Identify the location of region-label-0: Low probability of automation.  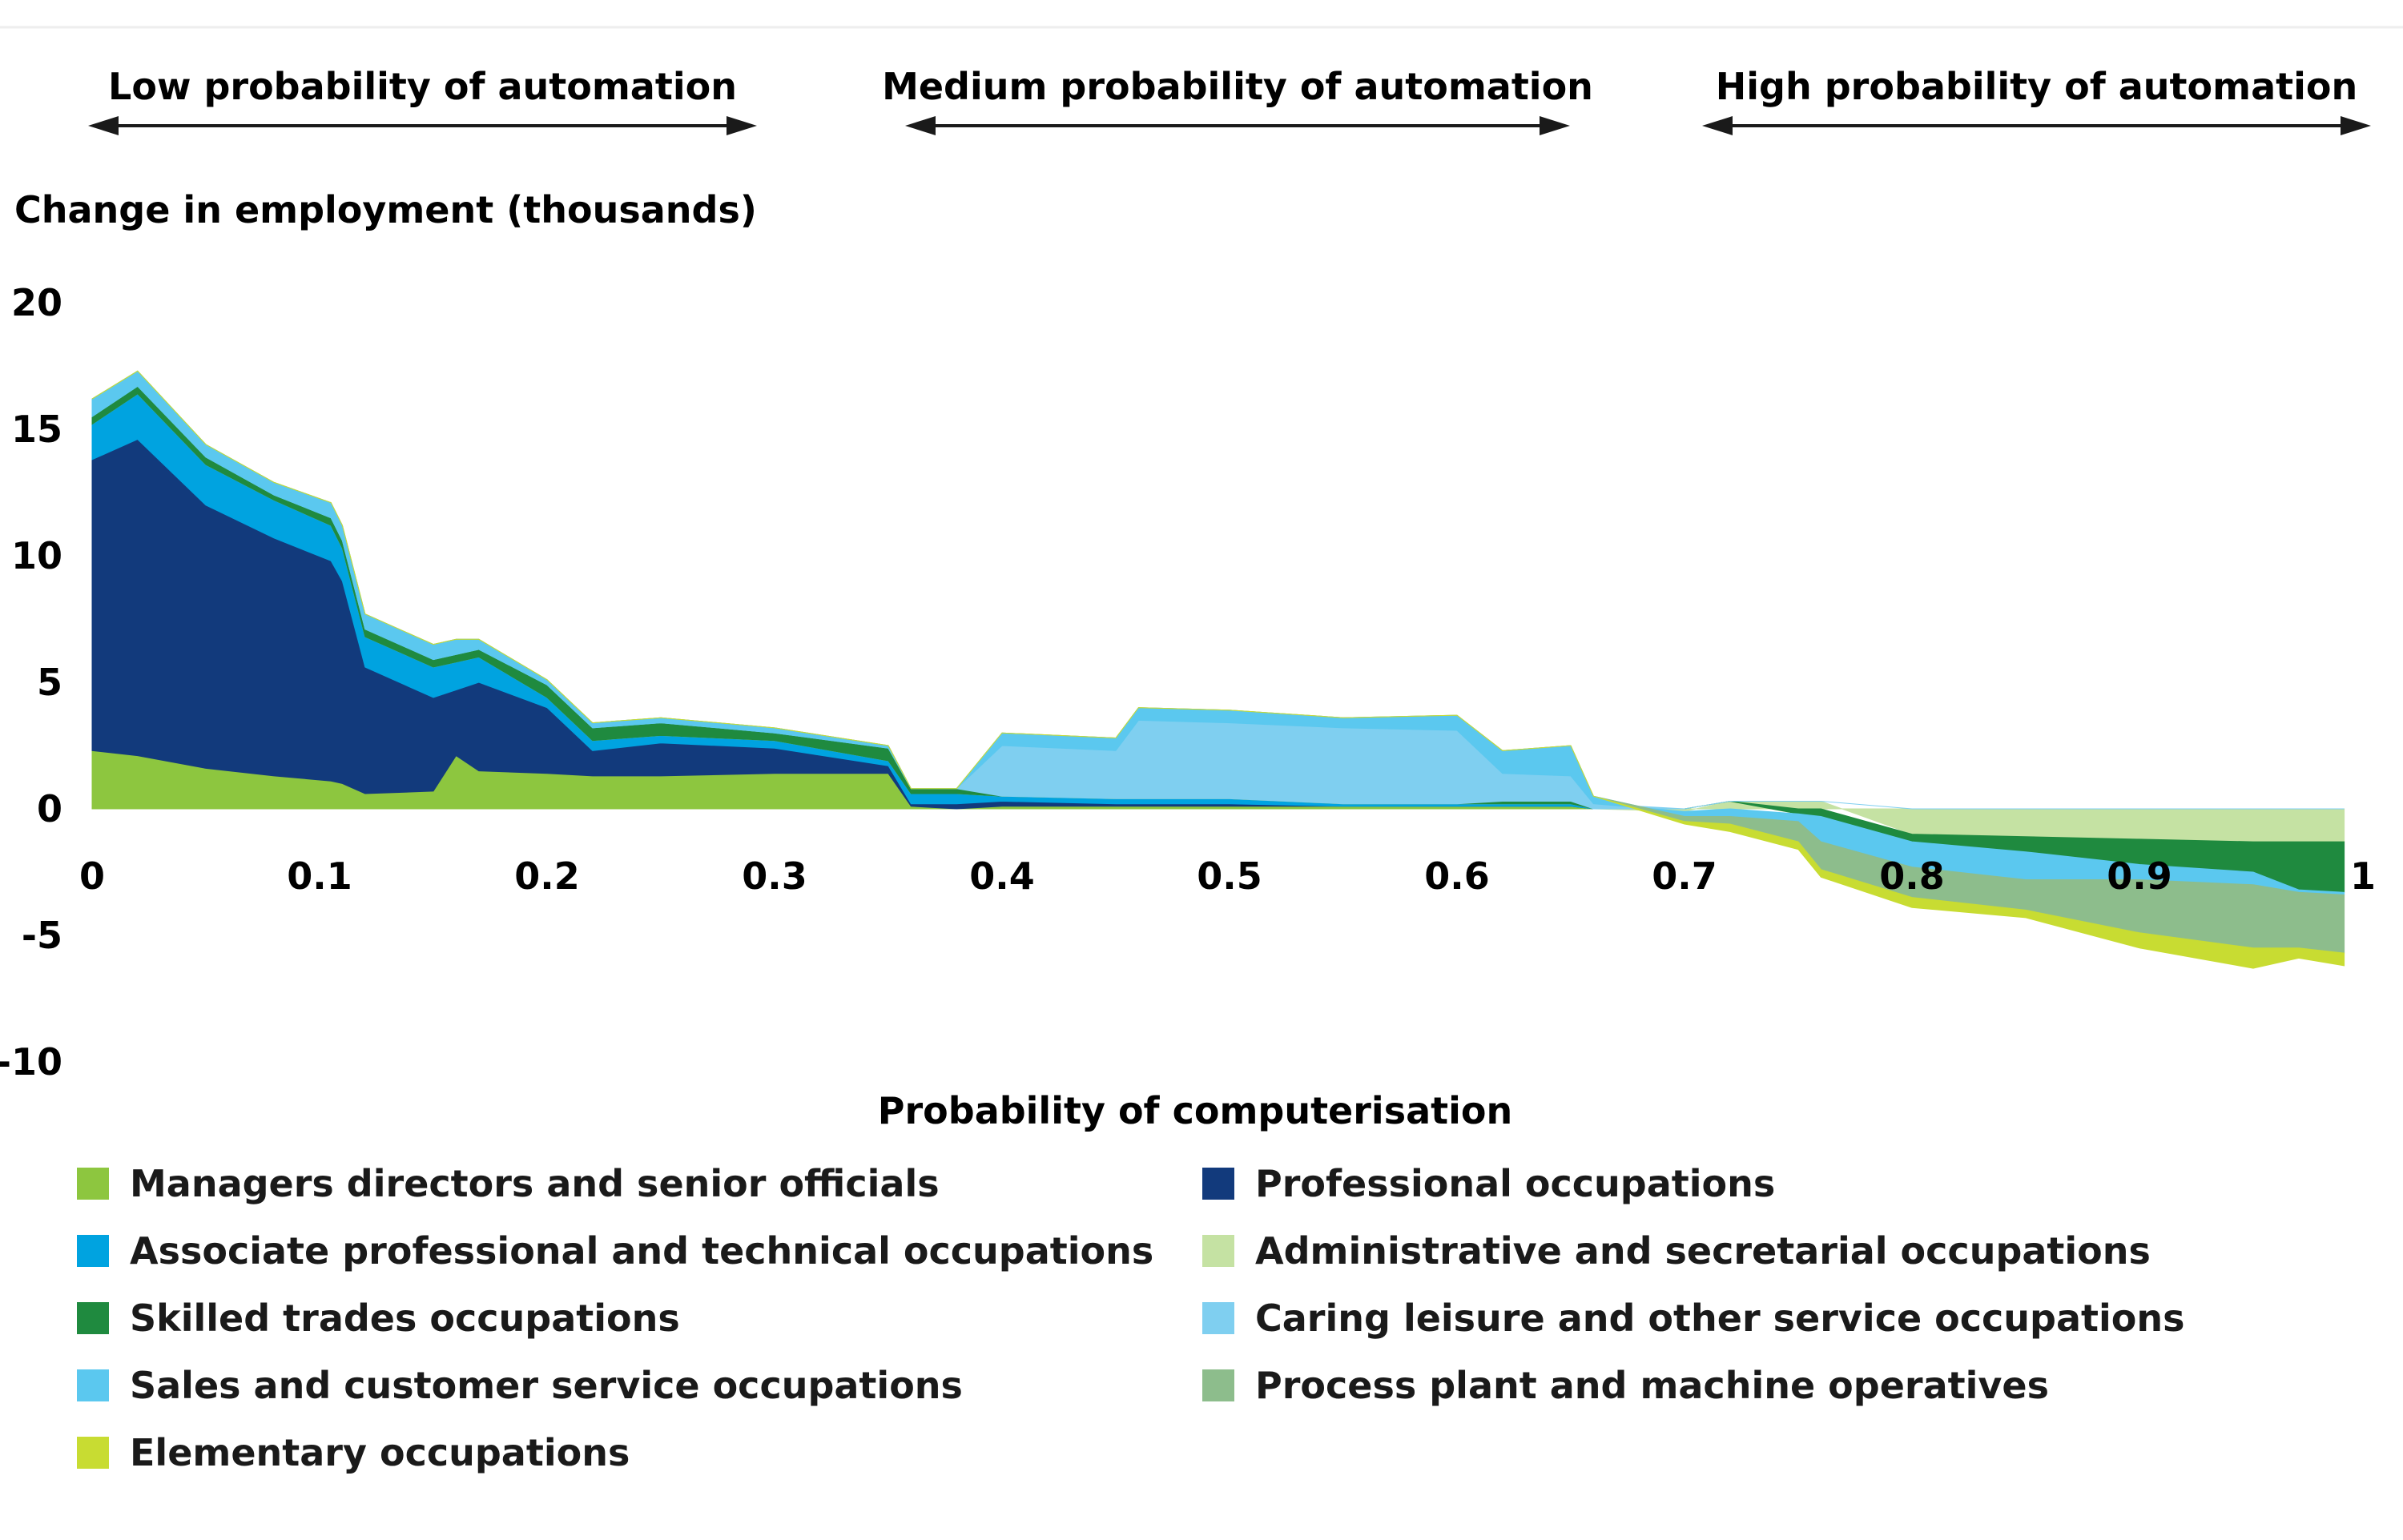
(422, 86).